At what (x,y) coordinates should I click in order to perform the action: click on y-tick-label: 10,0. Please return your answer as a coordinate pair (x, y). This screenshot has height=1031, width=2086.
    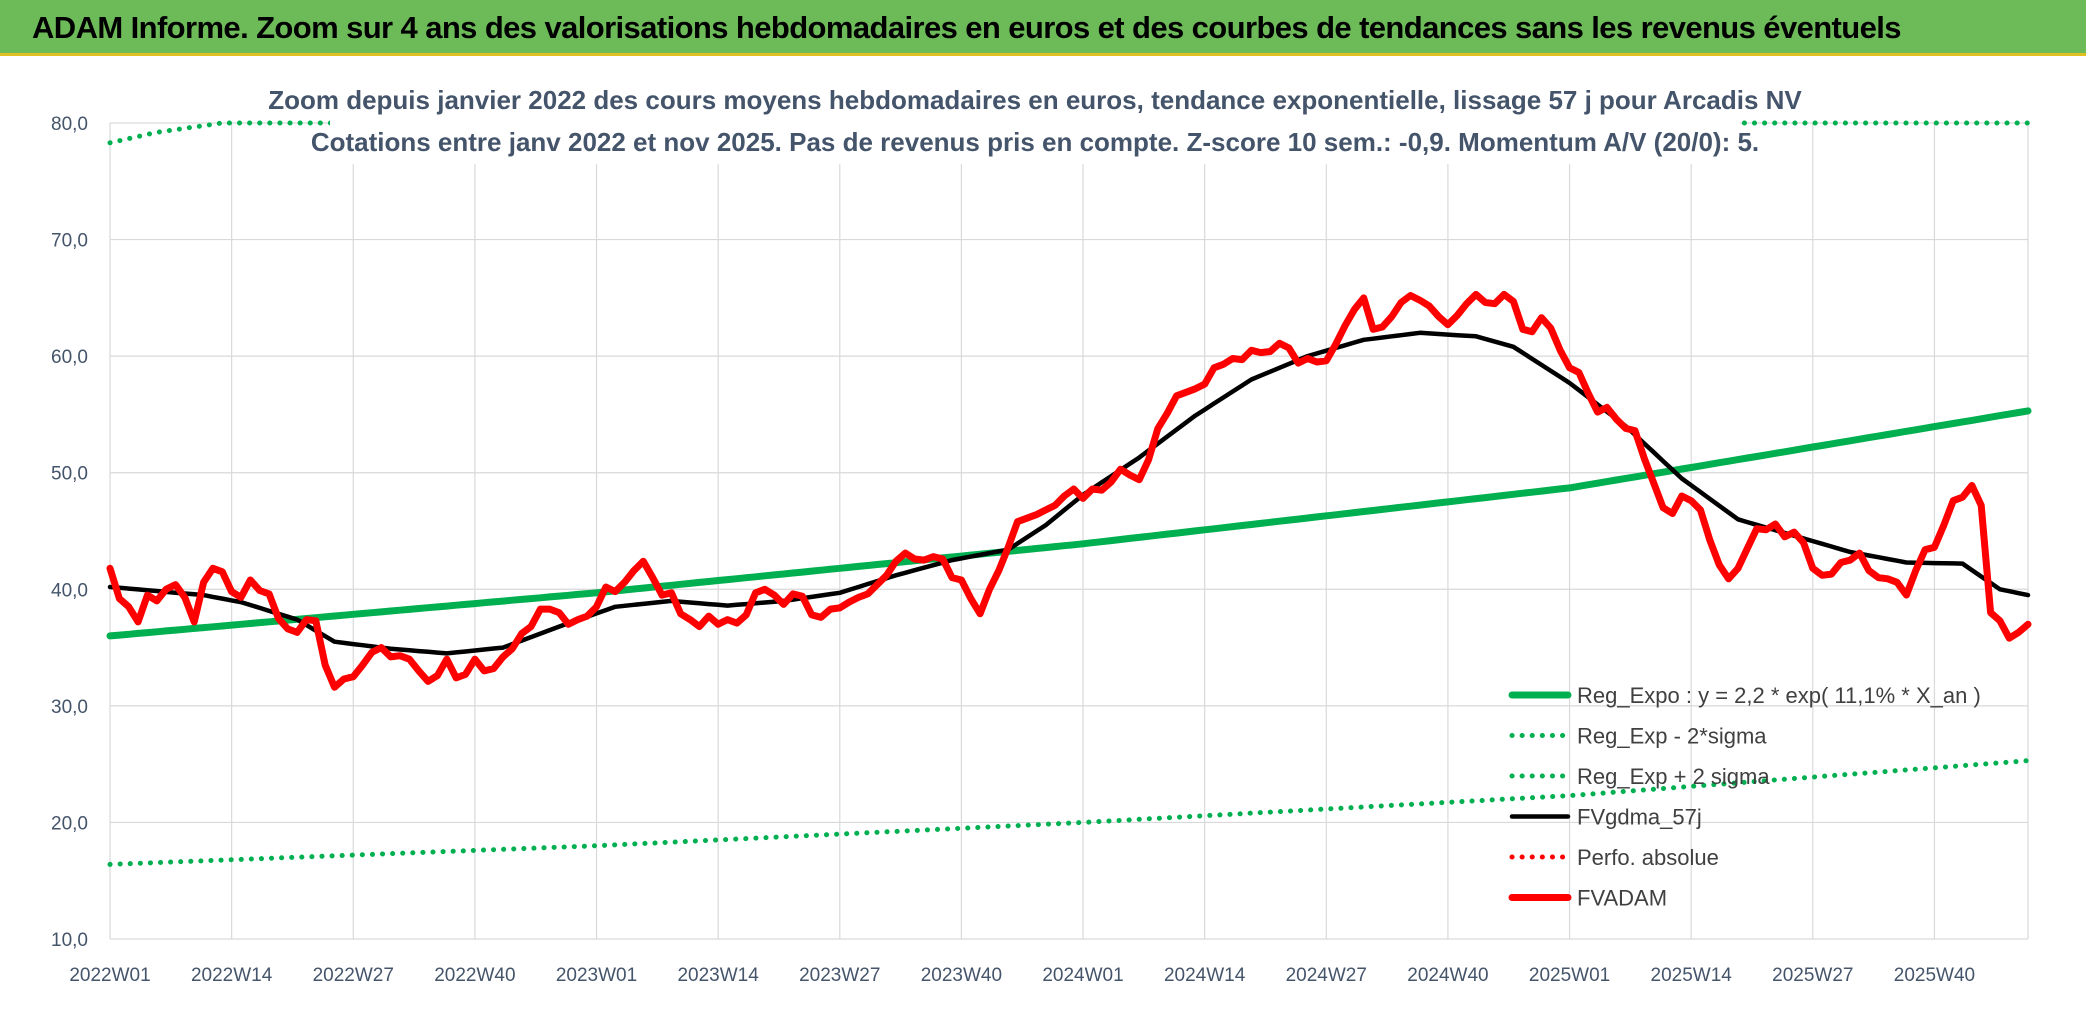
    Looking at the image, I should click on (69, 940).